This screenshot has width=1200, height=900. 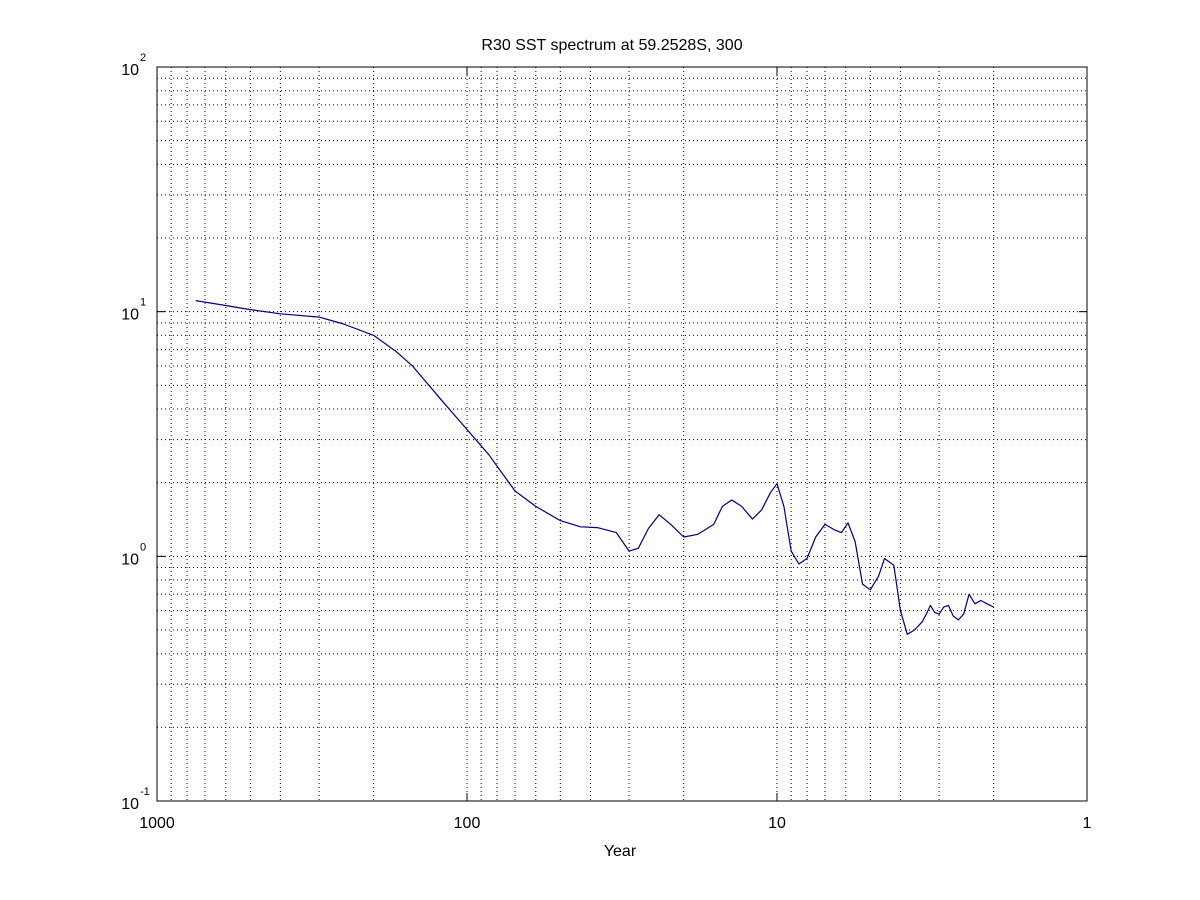 I want to click on x-axis-label: Year, so click(x=620, y=851).